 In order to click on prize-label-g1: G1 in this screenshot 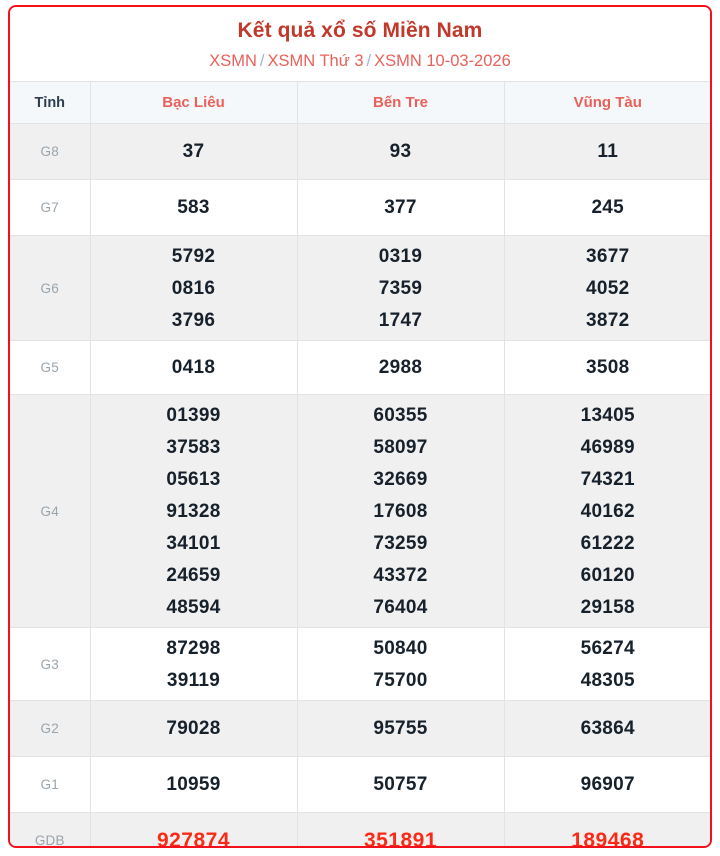, I will do `click(50, 784)`.